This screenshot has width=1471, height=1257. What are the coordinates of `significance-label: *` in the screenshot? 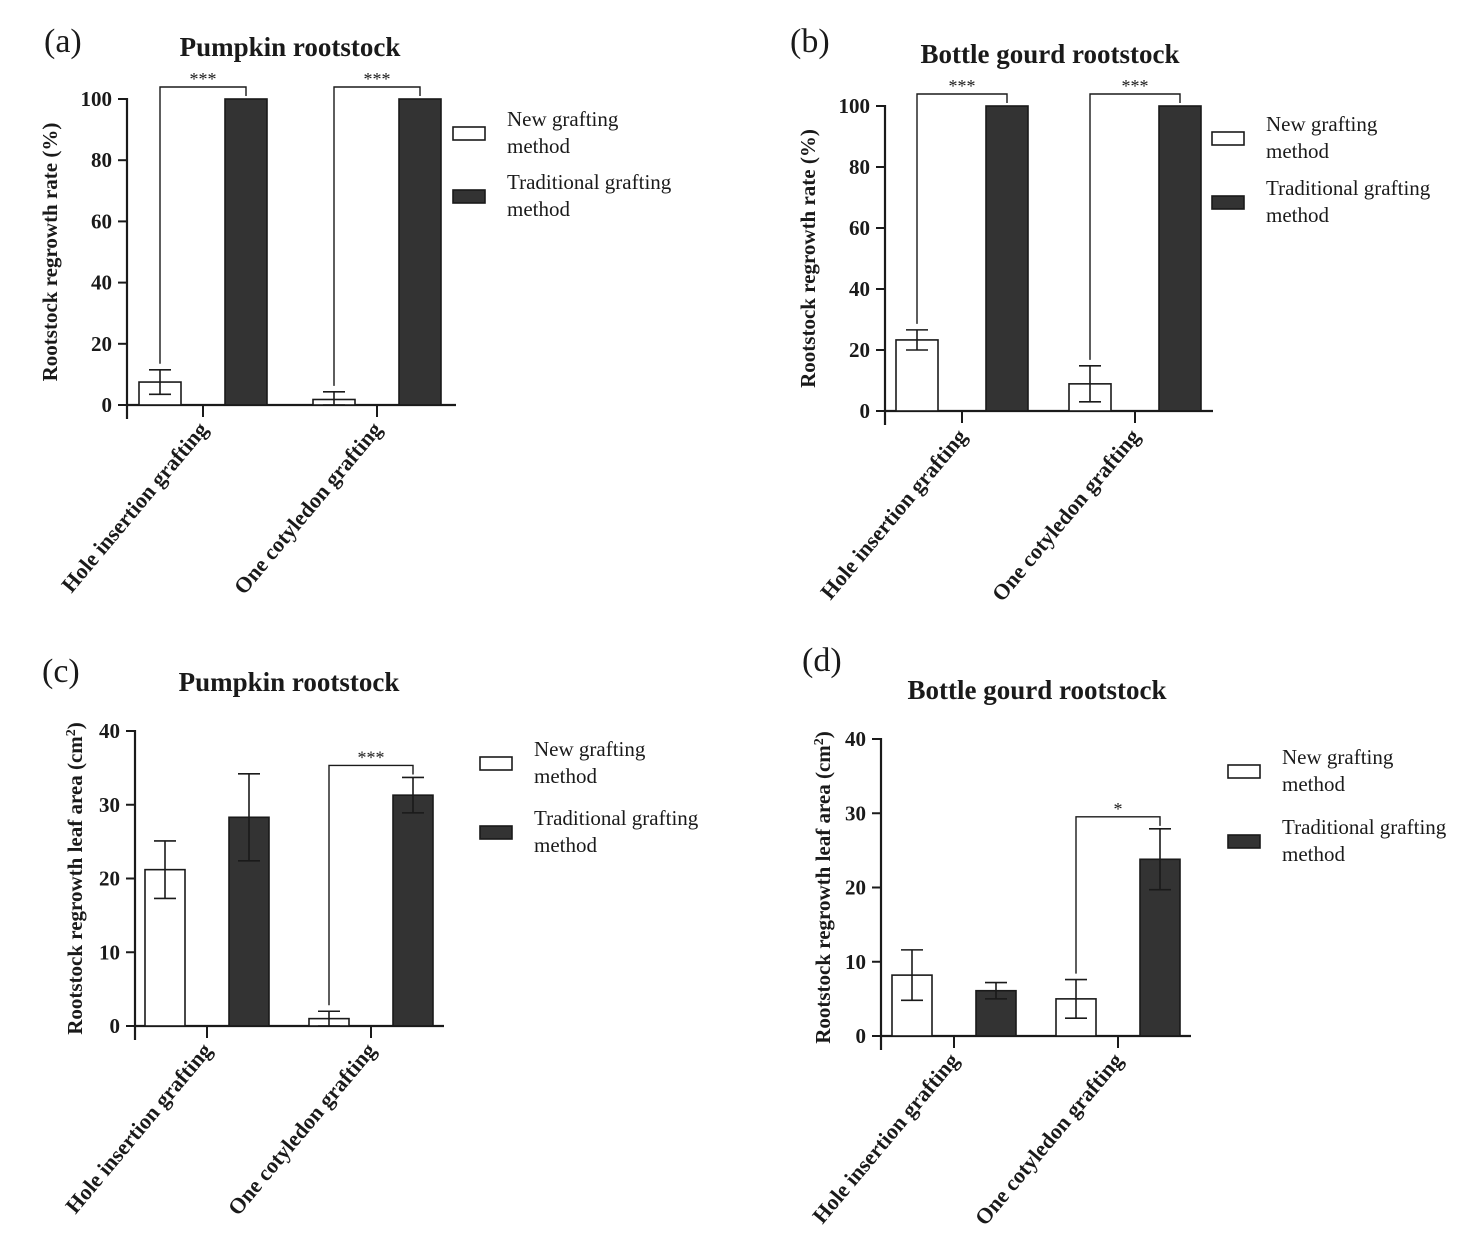 It's located at (1118, 809).